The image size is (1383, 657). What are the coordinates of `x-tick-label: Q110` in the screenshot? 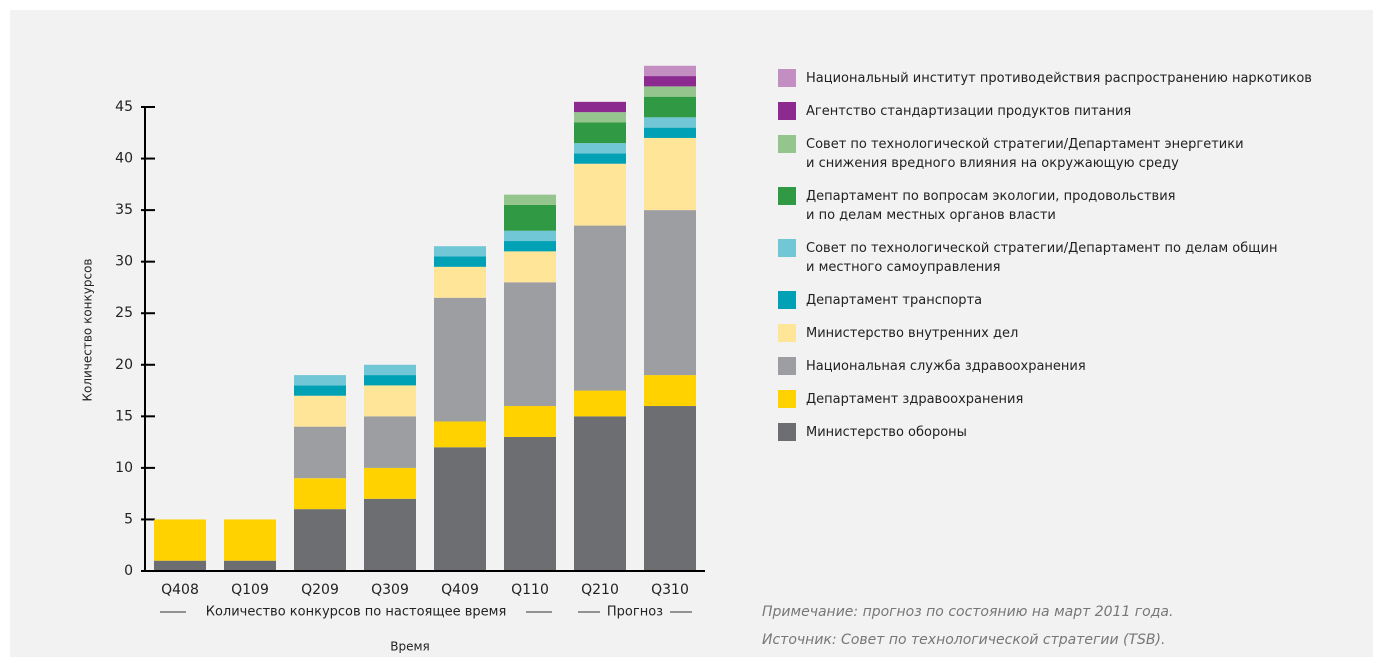 It's located at (530, 590).